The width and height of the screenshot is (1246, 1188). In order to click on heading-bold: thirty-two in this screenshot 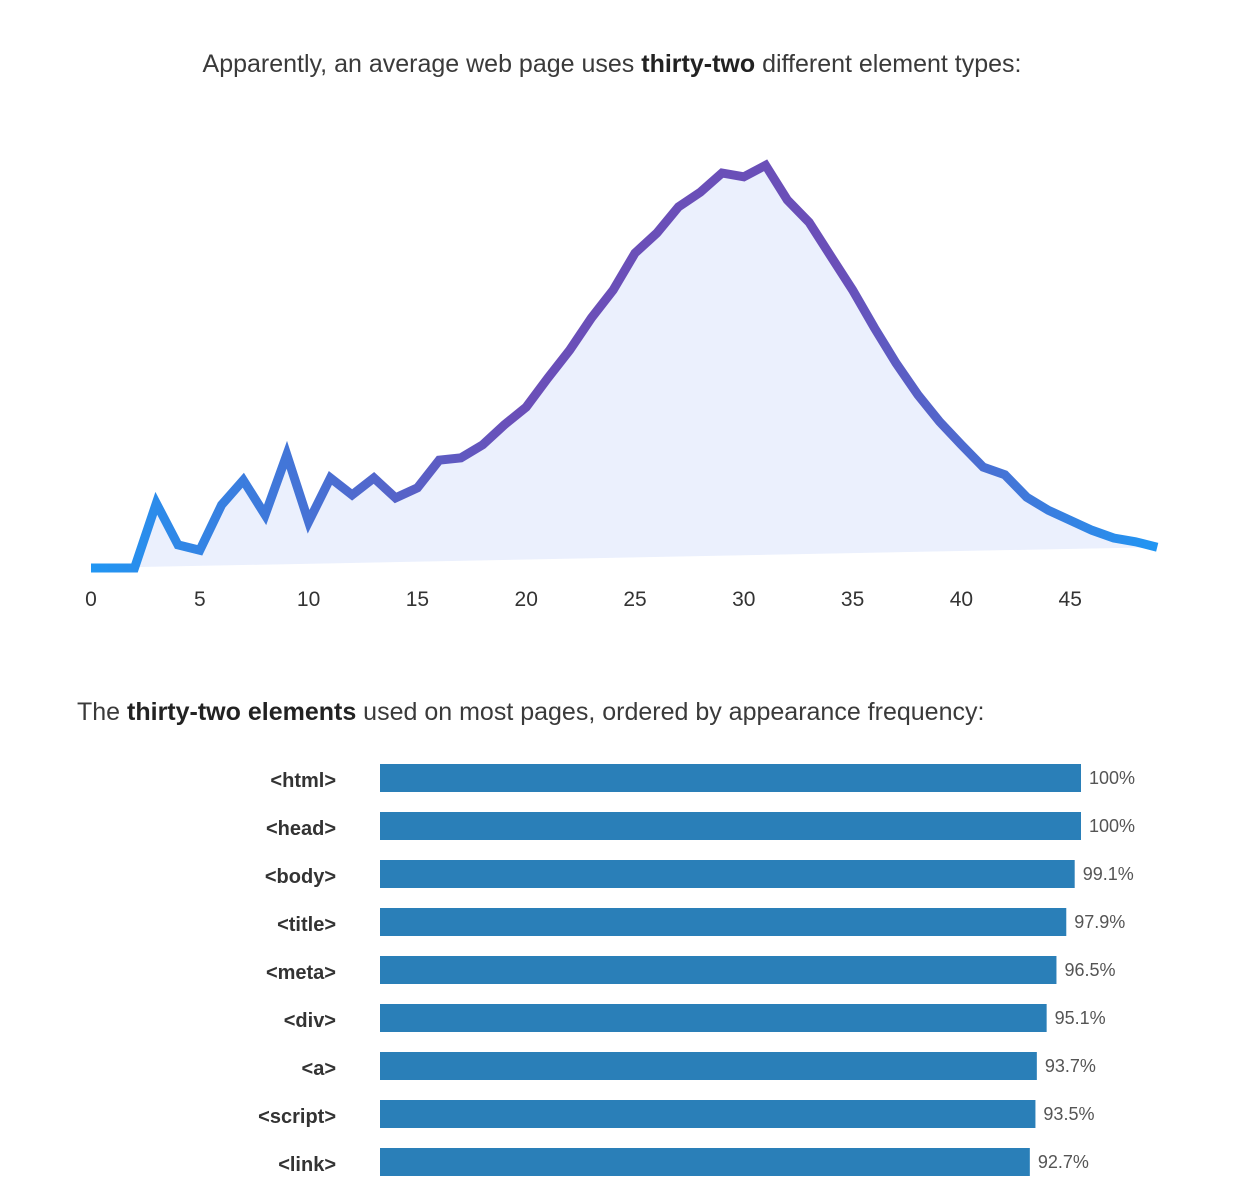, I will do `click(698, 64)`.